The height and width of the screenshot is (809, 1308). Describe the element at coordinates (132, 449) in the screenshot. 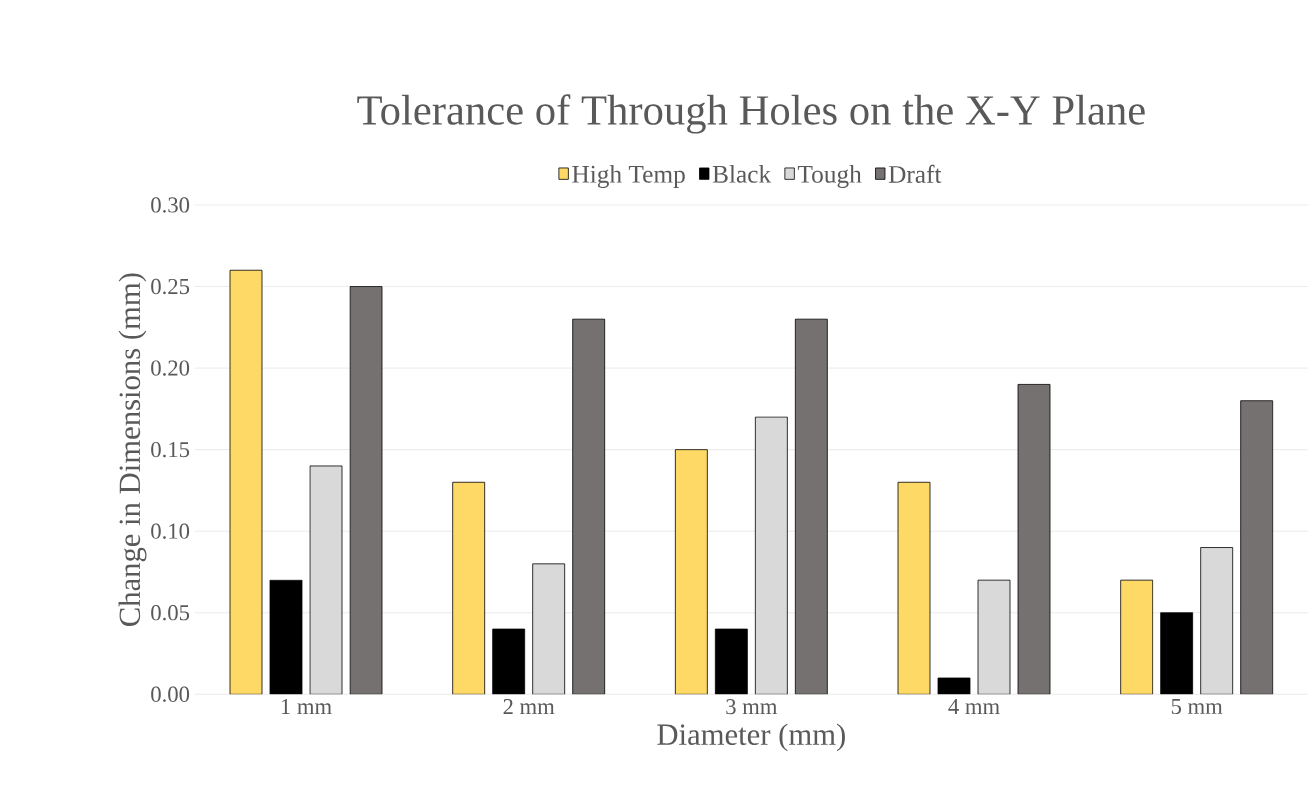

I see `y-axis-title: Change in Dimensions (mm)` at that location.